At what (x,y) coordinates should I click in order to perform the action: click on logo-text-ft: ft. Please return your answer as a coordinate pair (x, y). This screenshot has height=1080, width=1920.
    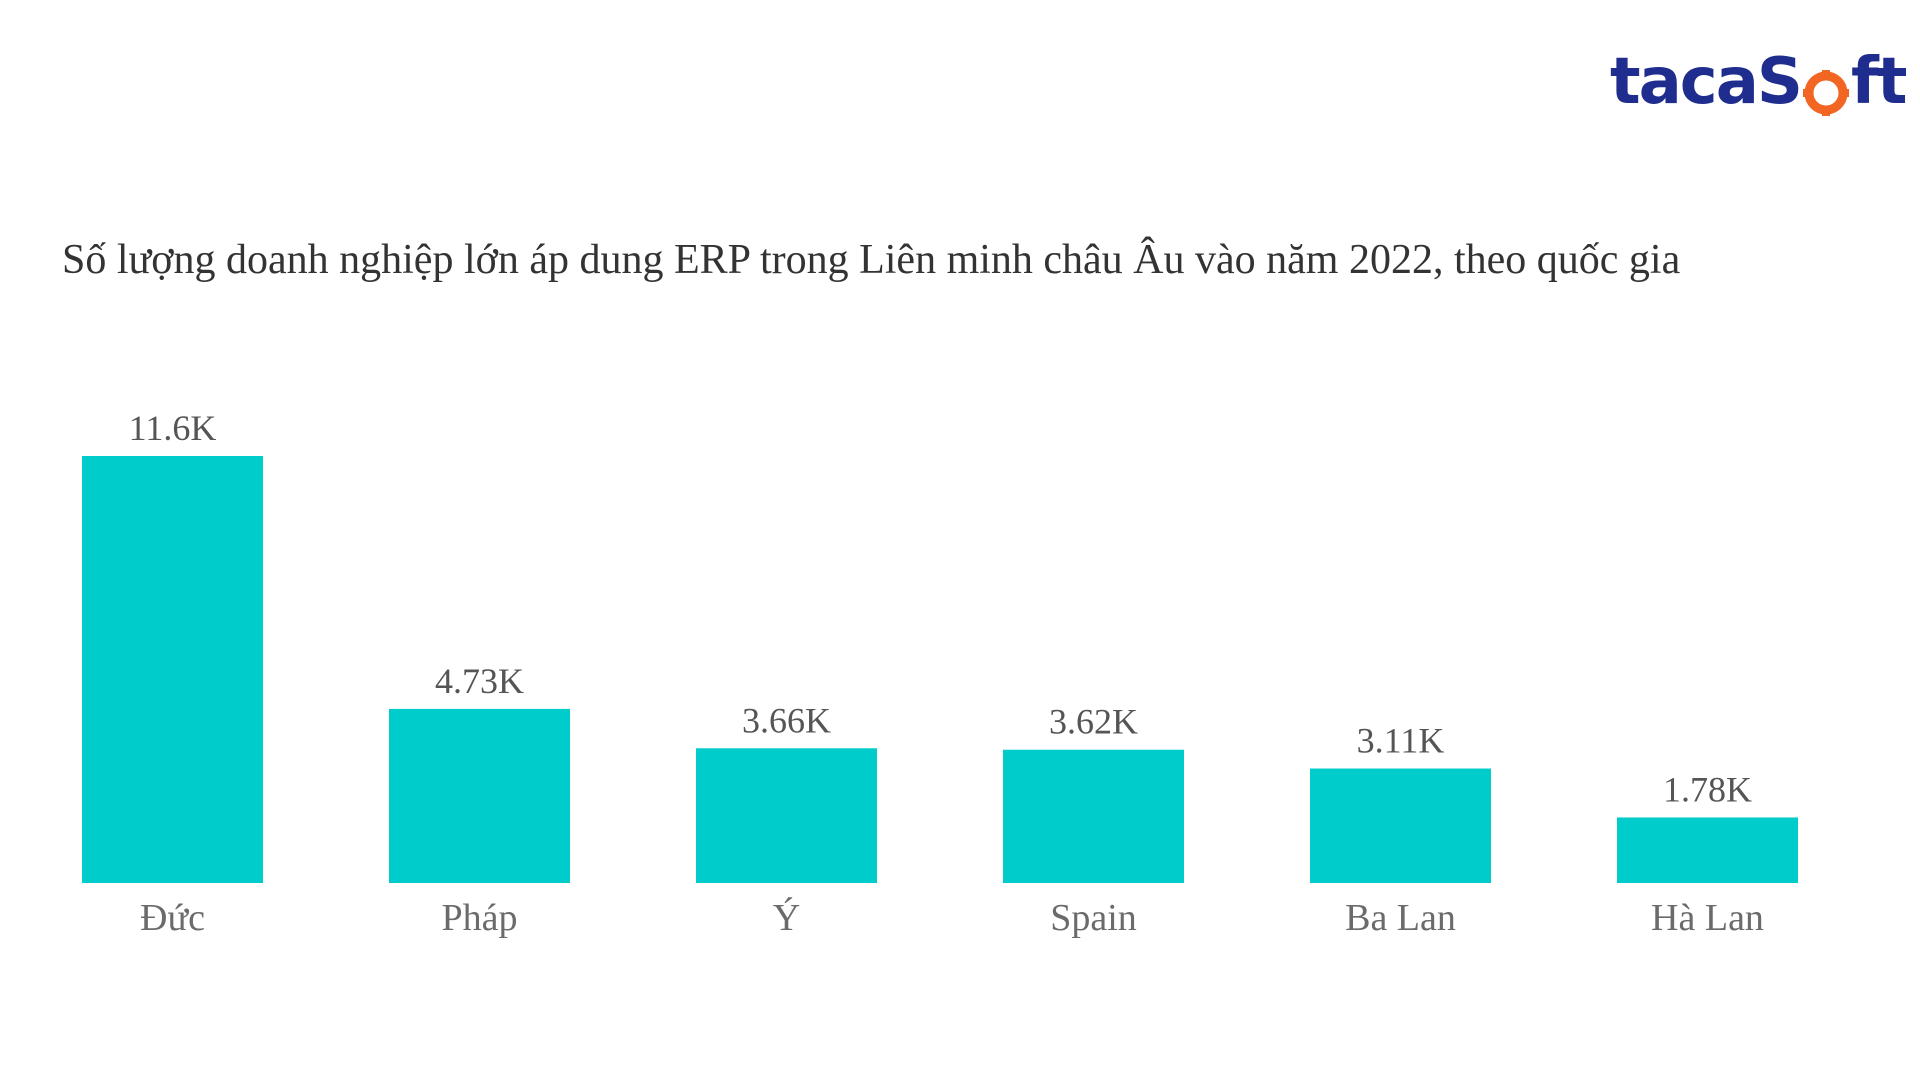
    Looking at the image, I should click on (1879, 82).